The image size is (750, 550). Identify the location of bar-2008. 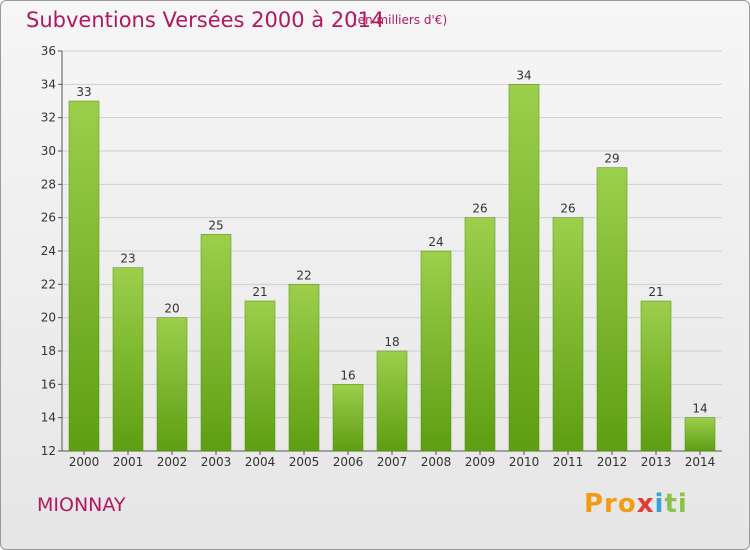
(436, 351).